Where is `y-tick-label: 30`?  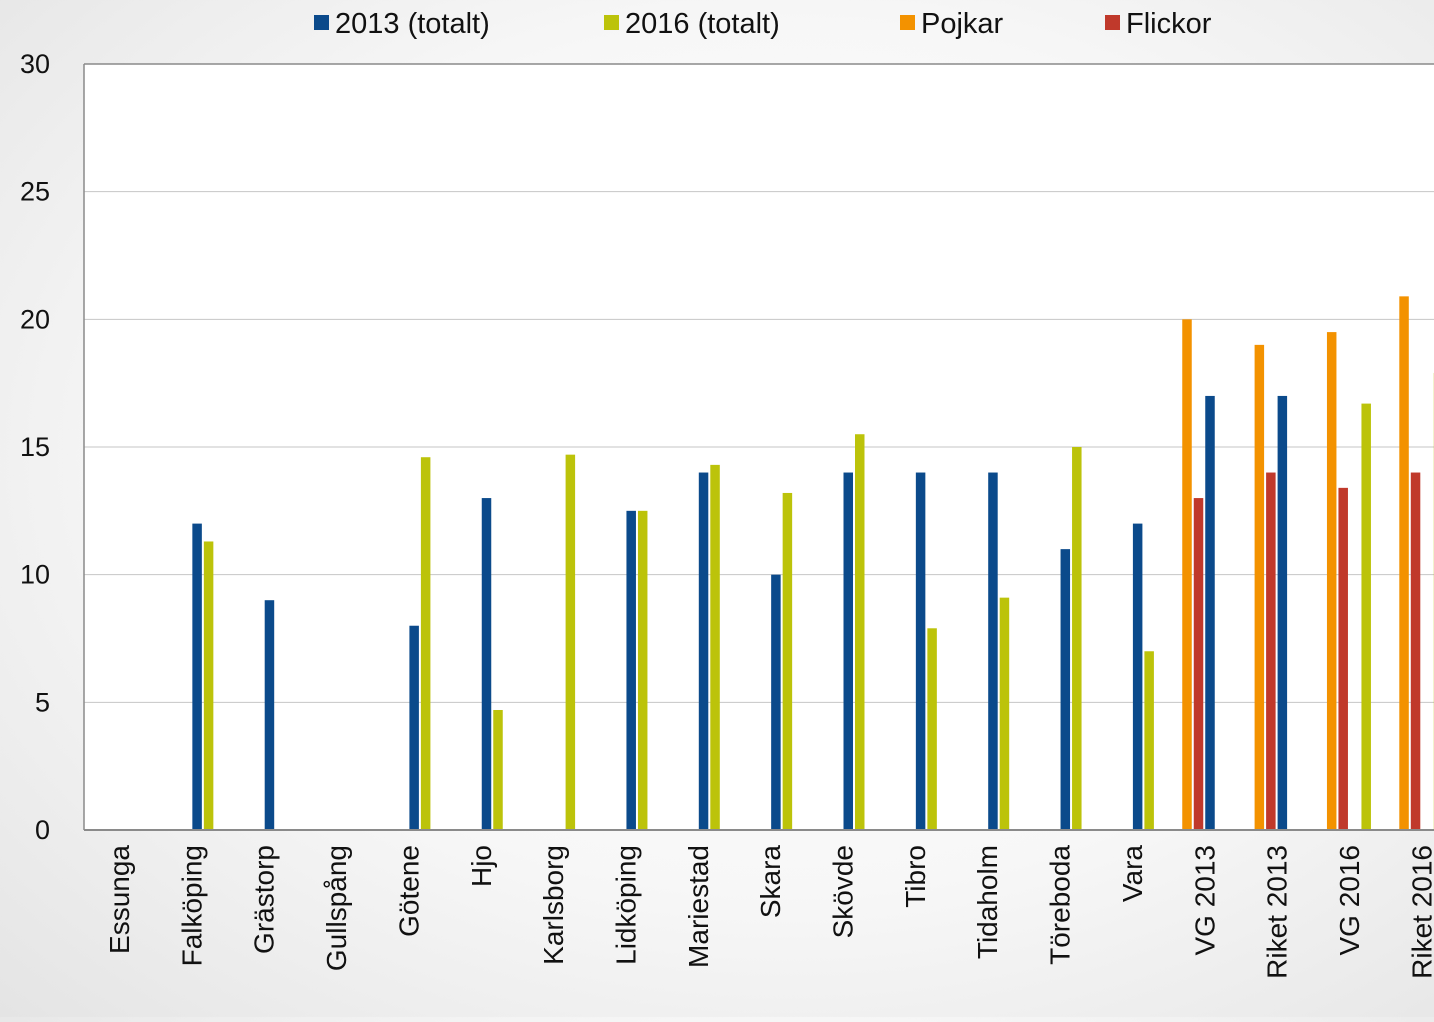
y-tick-label: 30 is located at coordinates (35, 64).